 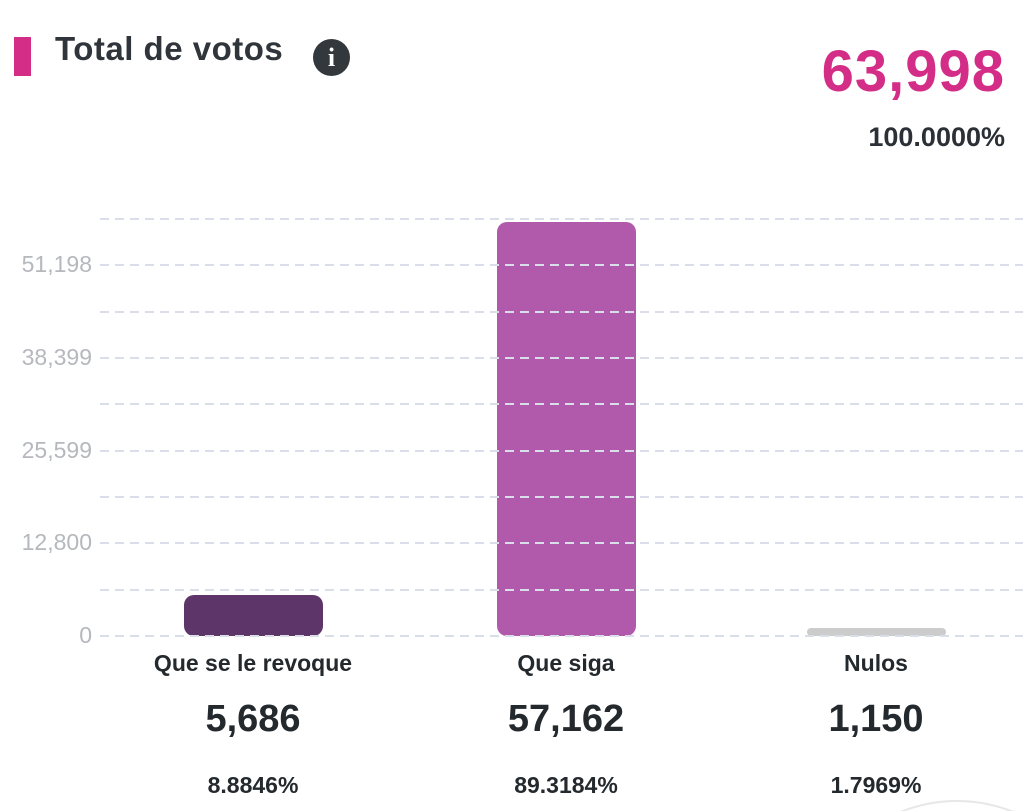 What do you see at coordinates (876, 719) in the screenshot?
I see `value-nulos: 1,150` at bounding box center [876, 719].